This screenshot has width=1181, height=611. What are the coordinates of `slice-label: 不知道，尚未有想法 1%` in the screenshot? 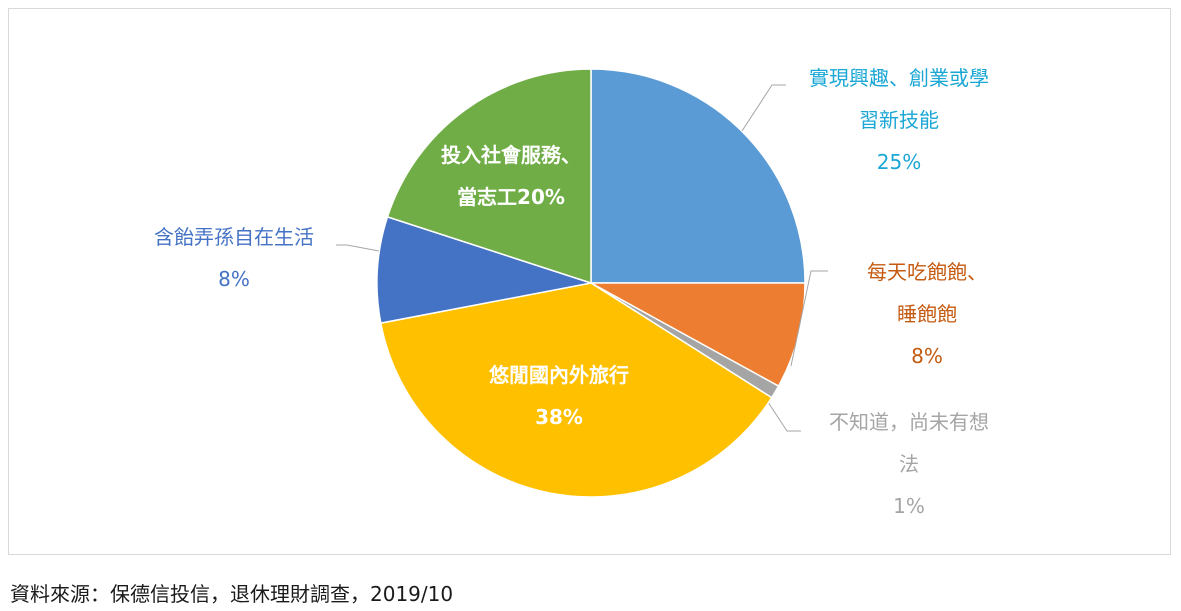 It's located at (909, 464).